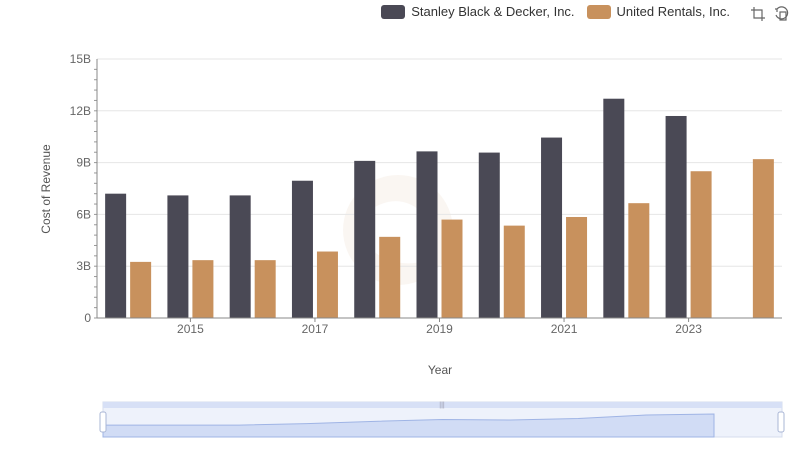 The width and height of the screenshot is (800, 461). Describe the element at coordinates (676, 216) in the screenshot. I see `bar-stanley-2023` at that location.